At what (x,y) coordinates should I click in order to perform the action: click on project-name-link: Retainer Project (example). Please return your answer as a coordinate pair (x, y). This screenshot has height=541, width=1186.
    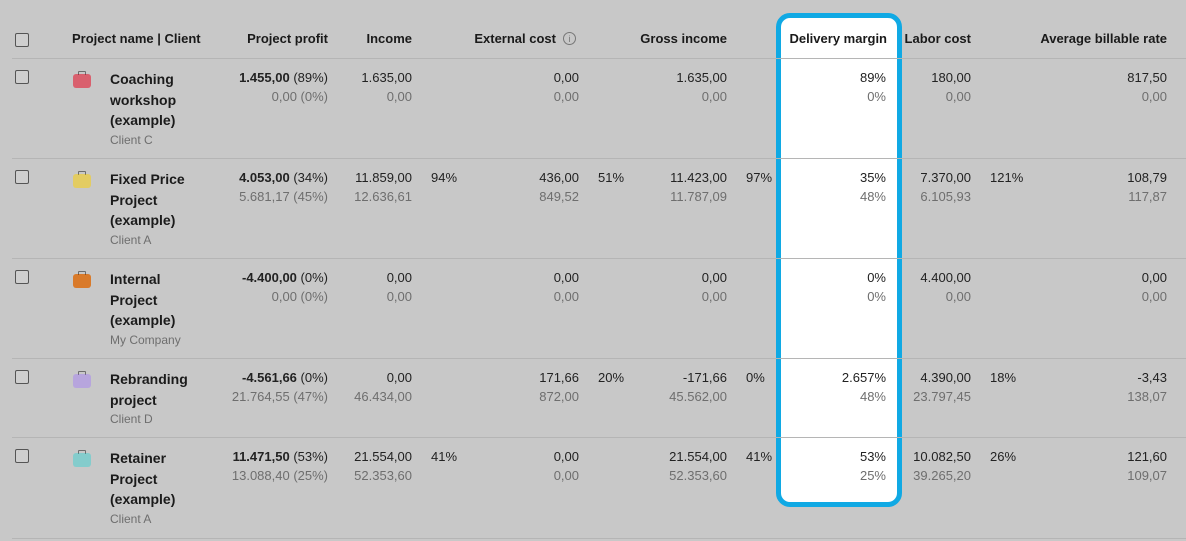
    Looking at the image, I should click on (143, 478).